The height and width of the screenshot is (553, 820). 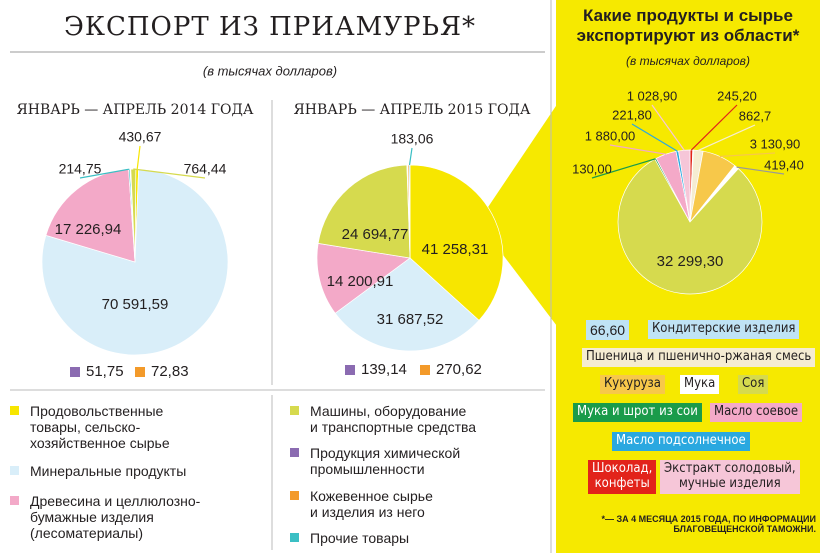 I want to click on value-label: 862,7, so click(x=755, y=115).